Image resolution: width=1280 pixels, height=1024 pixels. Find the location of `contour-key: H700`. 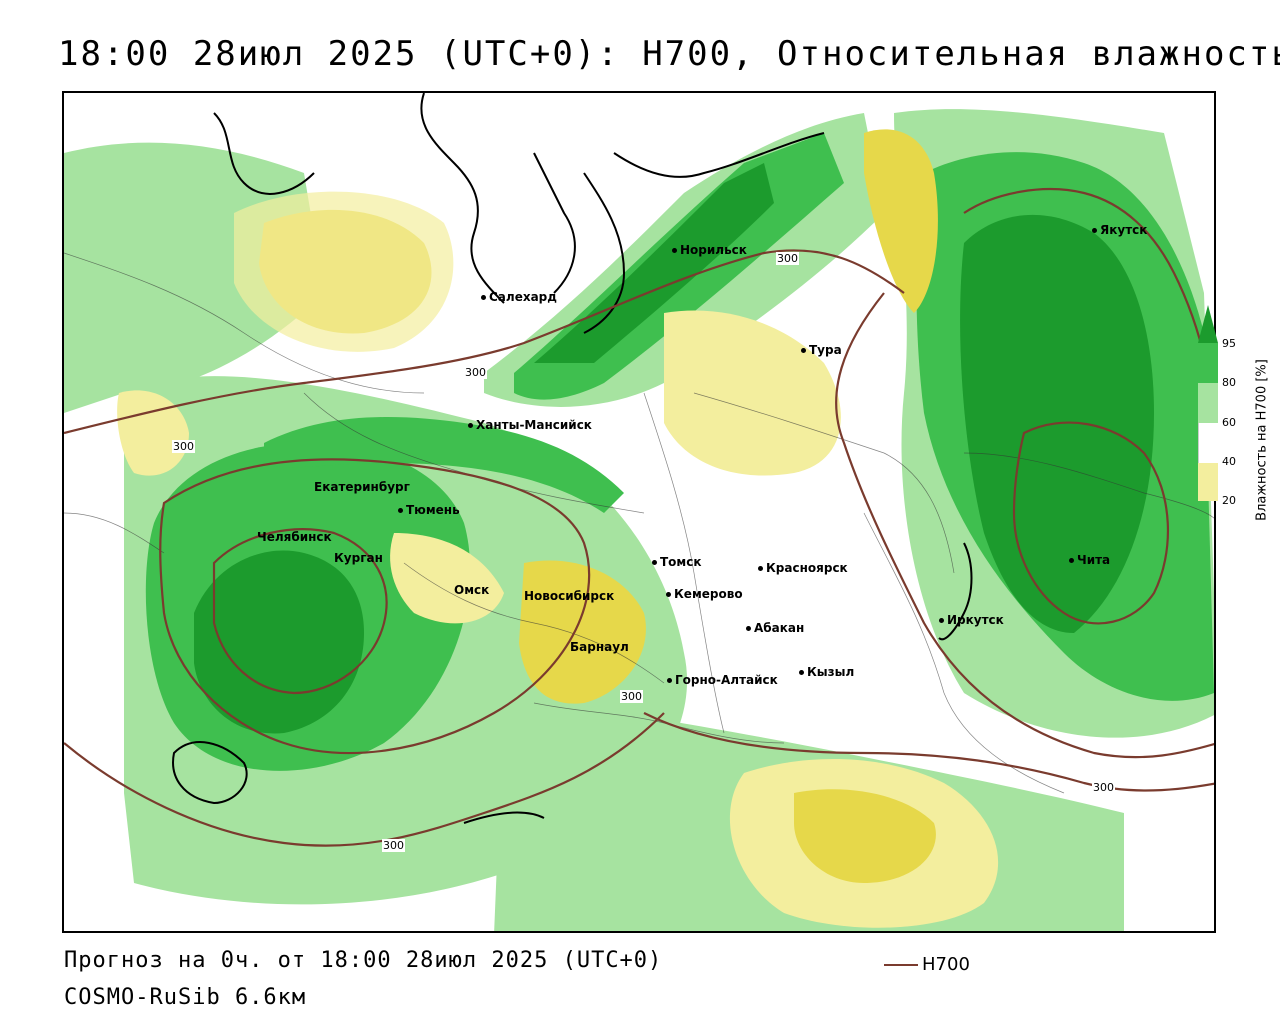

contour-key: H700 is located at coordinates (927, 964).